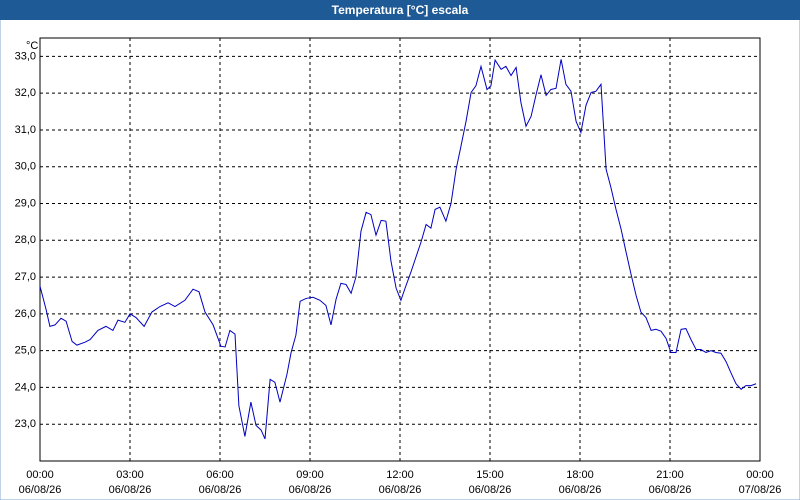 This screenshot has width=800, height=500. Describe the element at coordinates (25, 387) in the screenshot. I see `y-tick-label: 24,0` at that location.